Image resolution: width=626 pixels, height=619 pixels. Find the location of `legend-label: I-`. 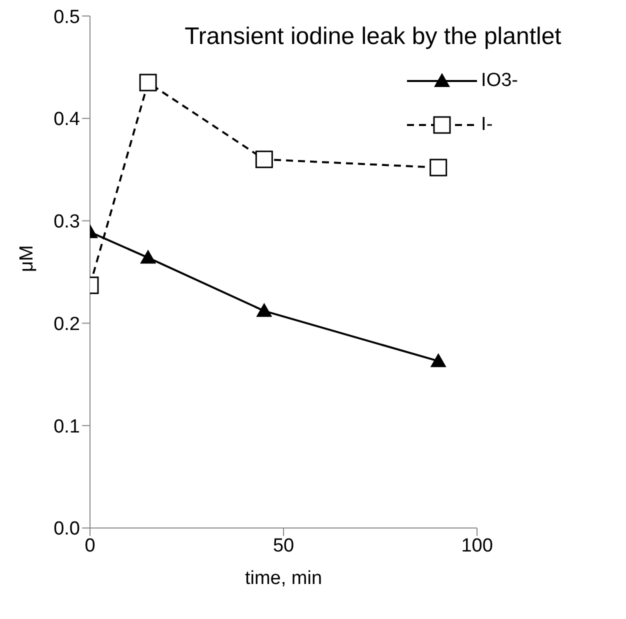

legend-label: I- is located at coordinates (487, 125).